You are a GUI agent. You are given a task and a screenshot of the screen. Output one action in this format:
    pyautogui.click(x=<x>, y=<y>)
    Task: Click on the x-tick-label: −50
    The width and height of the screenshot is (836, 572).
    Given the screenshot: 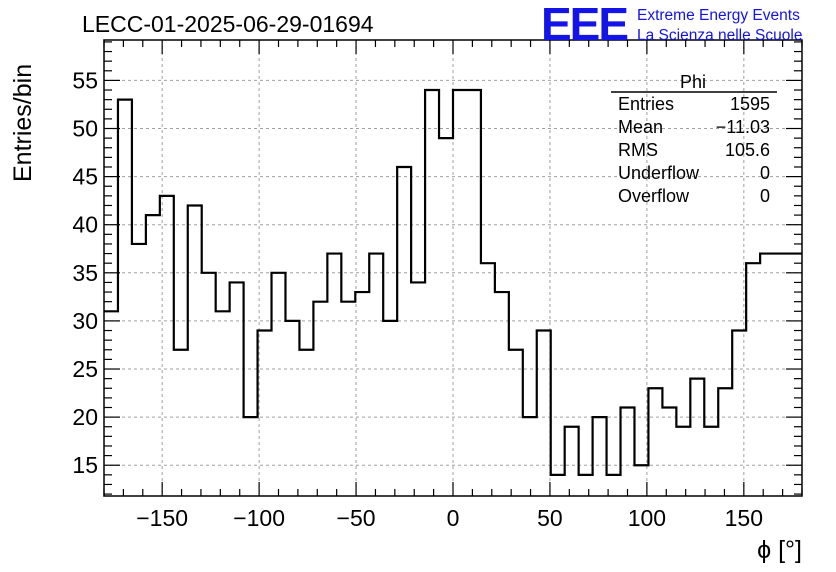 What is the action you would take?
    pyautogui.click(x=356, y=518)
    